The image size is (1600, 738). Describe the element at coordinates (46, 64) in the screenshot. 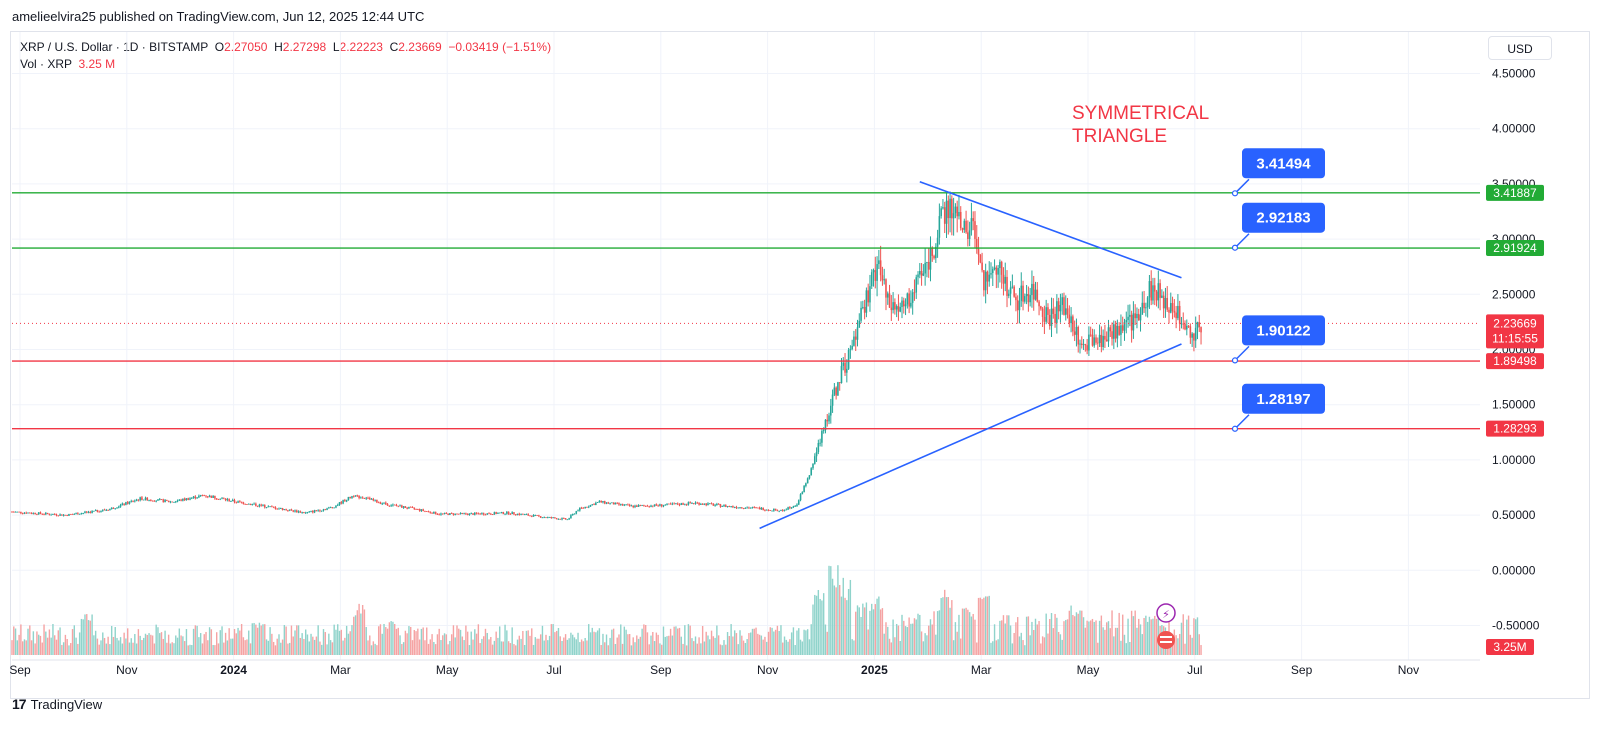

I see `volume-label: Vol · XRP` at that location.